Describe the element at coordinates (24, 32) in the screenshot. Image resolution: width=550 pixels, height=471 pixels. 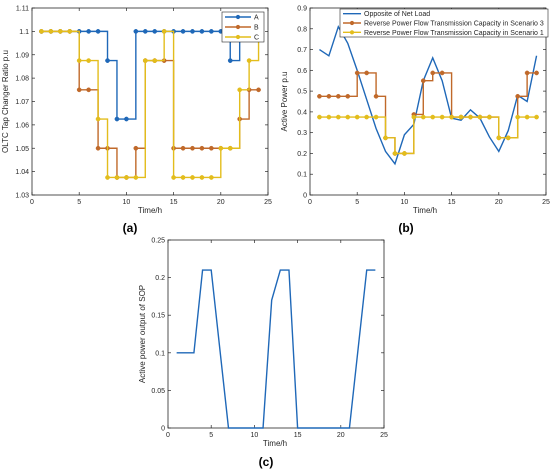
I see `y-tick-label: 1.1` at that location.